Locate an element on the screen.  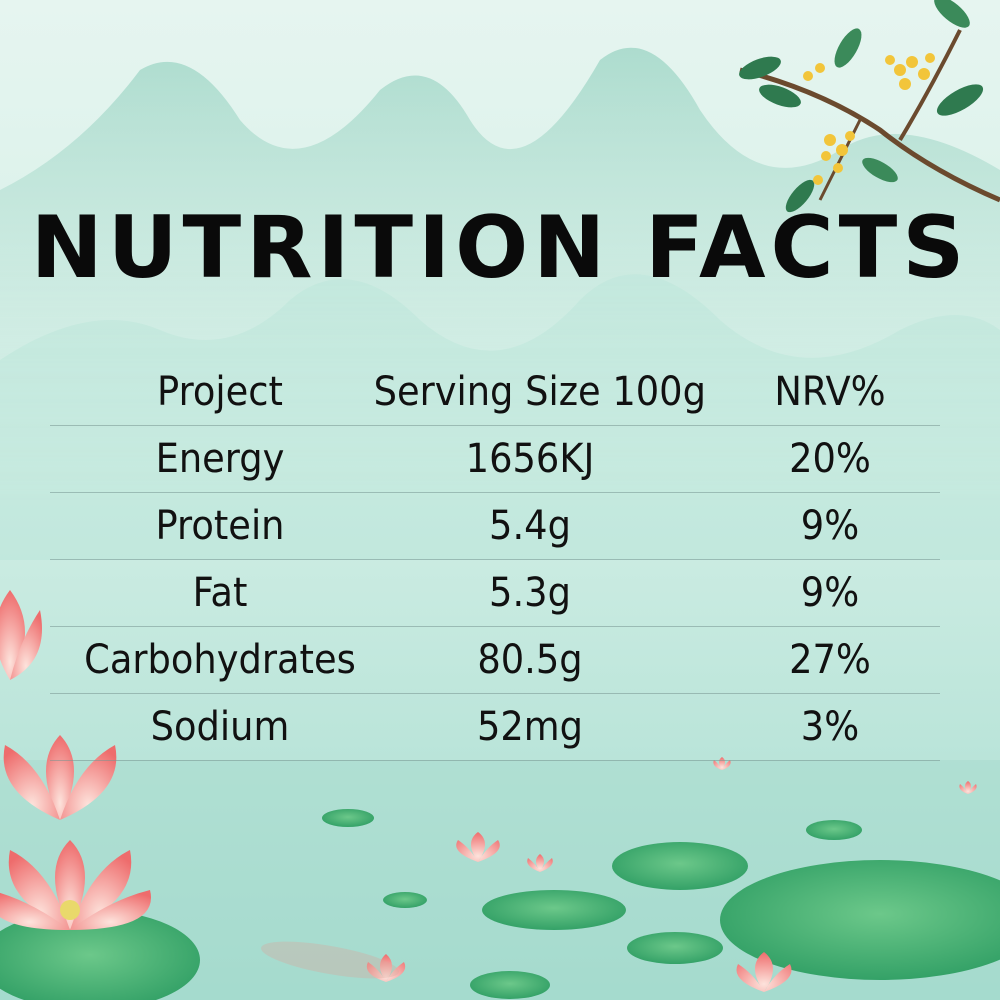
table-row: Fat 5.3g 9% is located at coordinates (495, 592).